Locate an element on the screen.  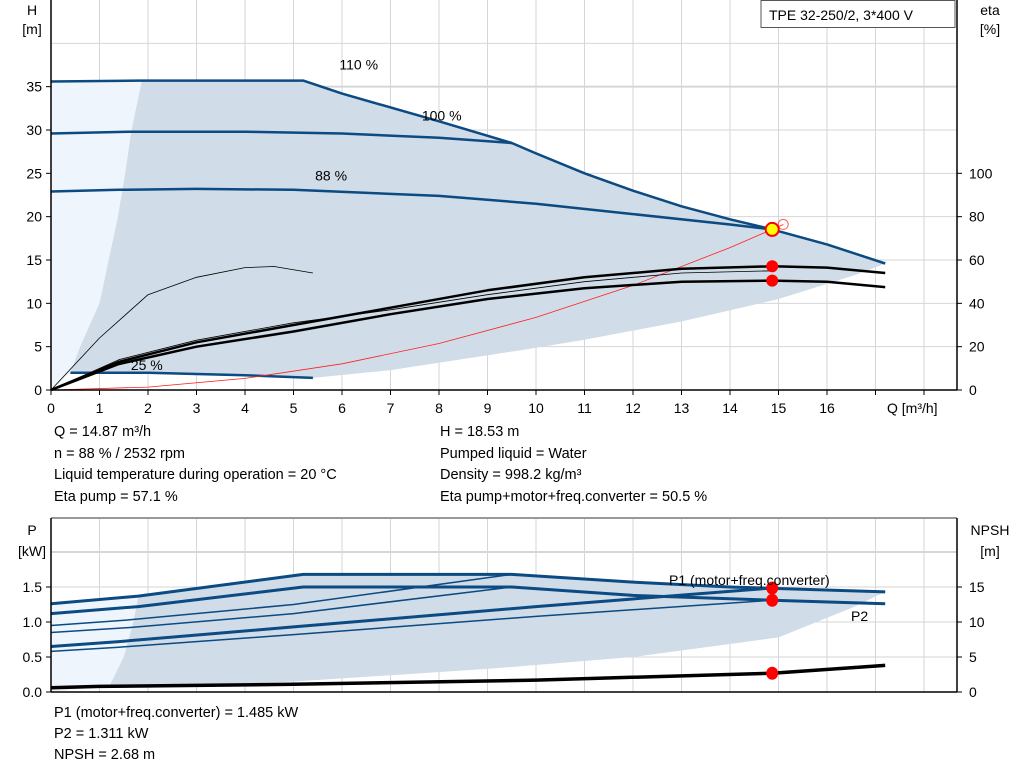
speed-label-25: 25 % is located at coordinates (147, 365).